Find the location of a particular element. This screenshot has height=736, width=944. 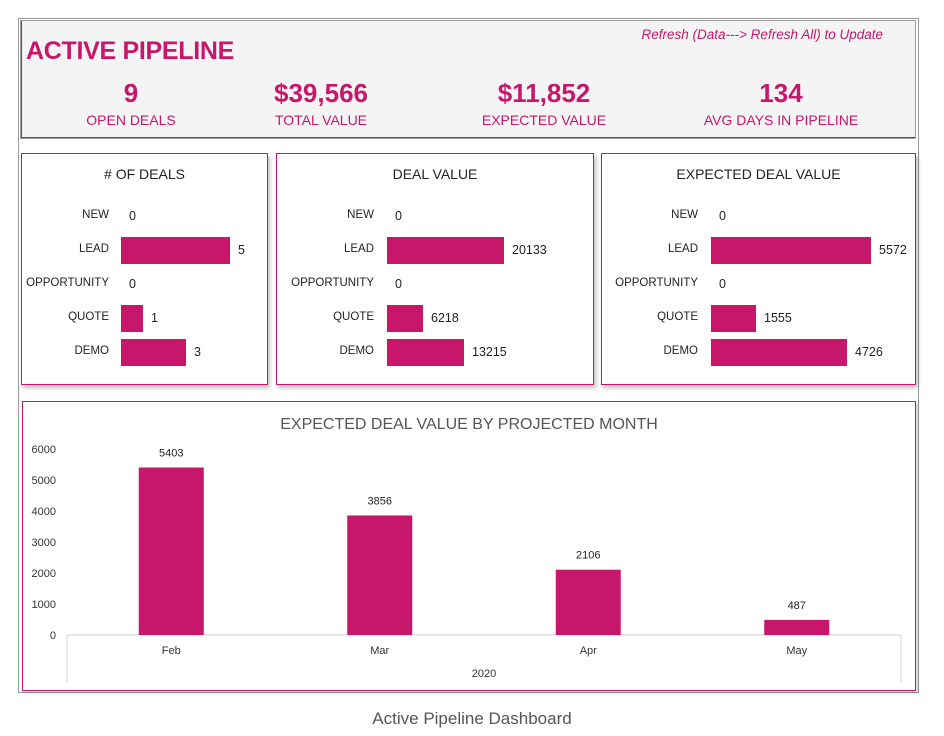

chart-title: EXPECTED DEAL VALUE BY PROJECTED MONTH is located at coordinates (469, 424).